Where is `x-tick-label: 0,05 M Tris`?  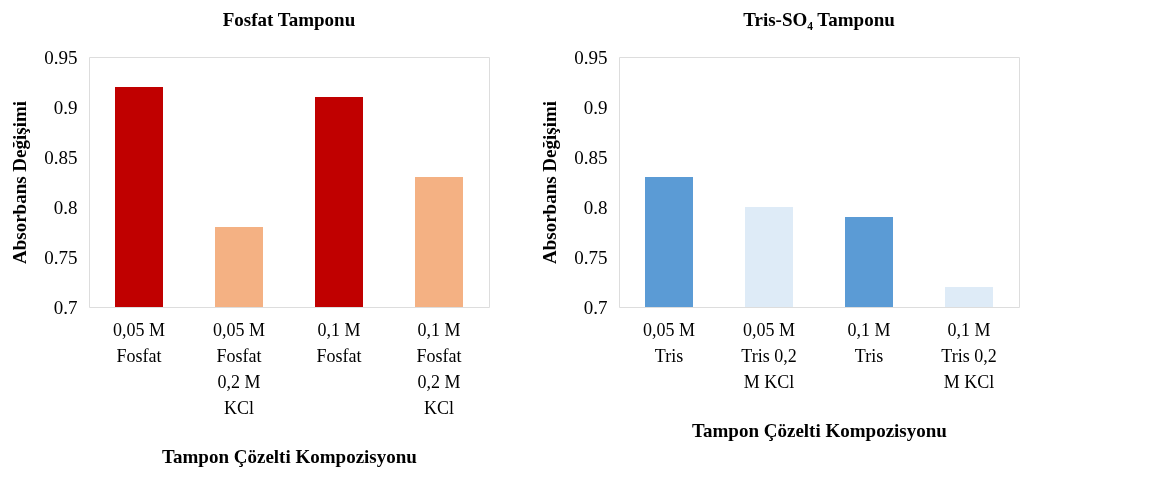
x-tick-label: 0,05 M Tris is located at coordinates (669, 342).